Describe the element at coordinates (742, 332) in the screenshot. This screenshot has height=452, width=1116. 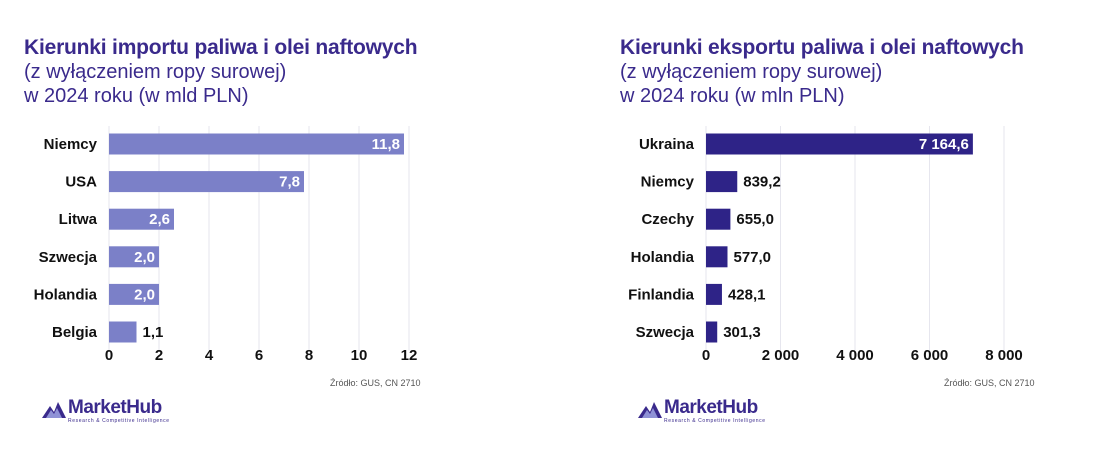
I see `value-label: 301,3` at that location.